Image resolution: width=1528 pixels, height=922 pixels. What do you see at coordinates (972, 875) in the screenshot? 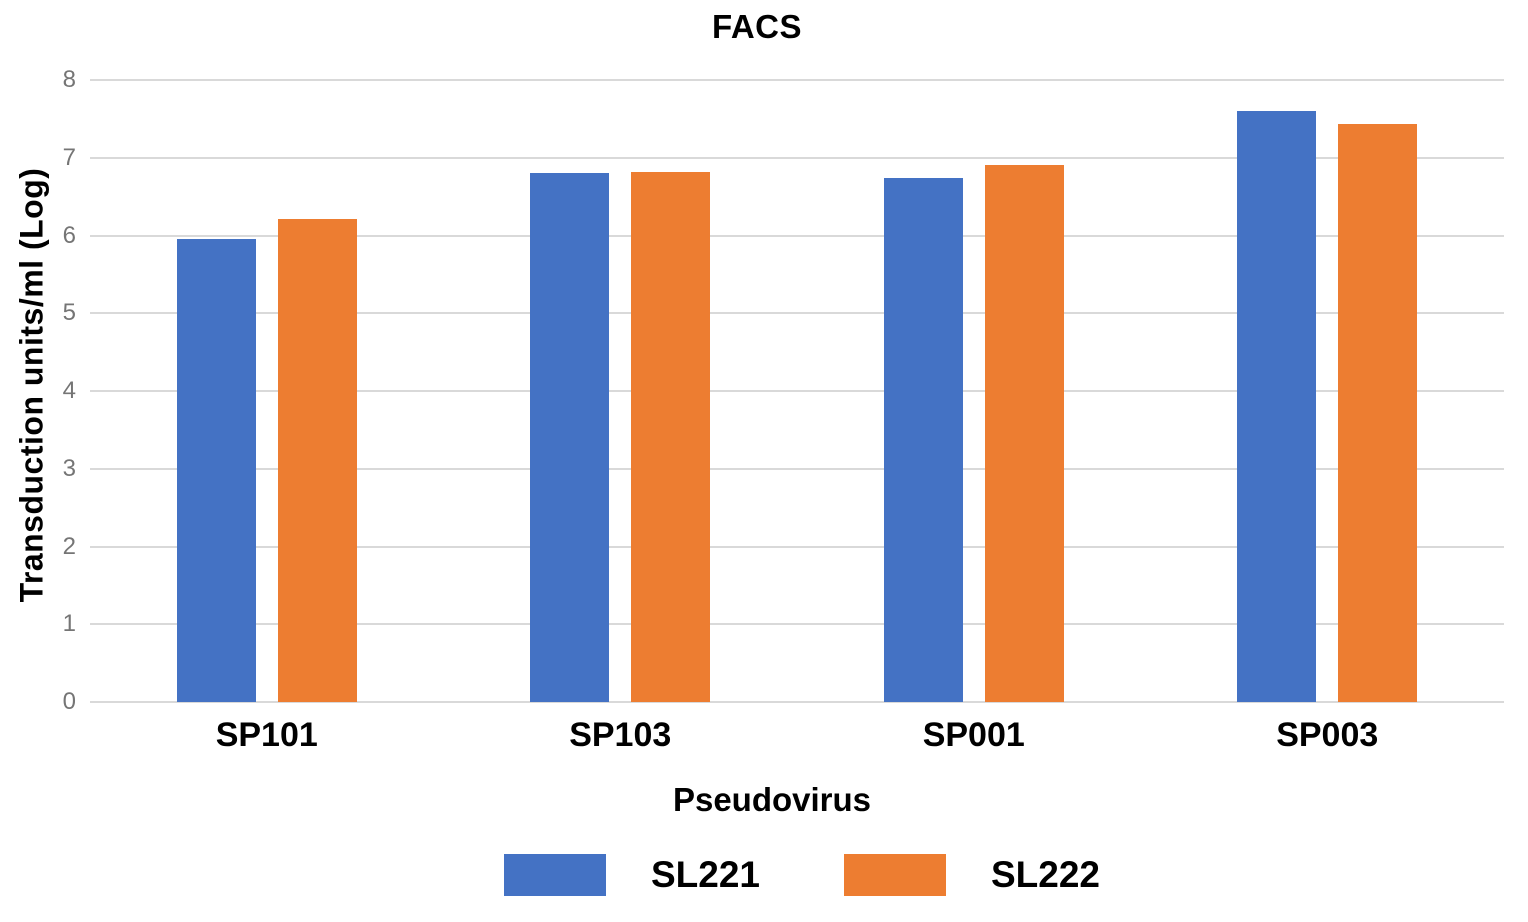
I see `legend-item-sl222: SL222` at bounding box center [972, 875].